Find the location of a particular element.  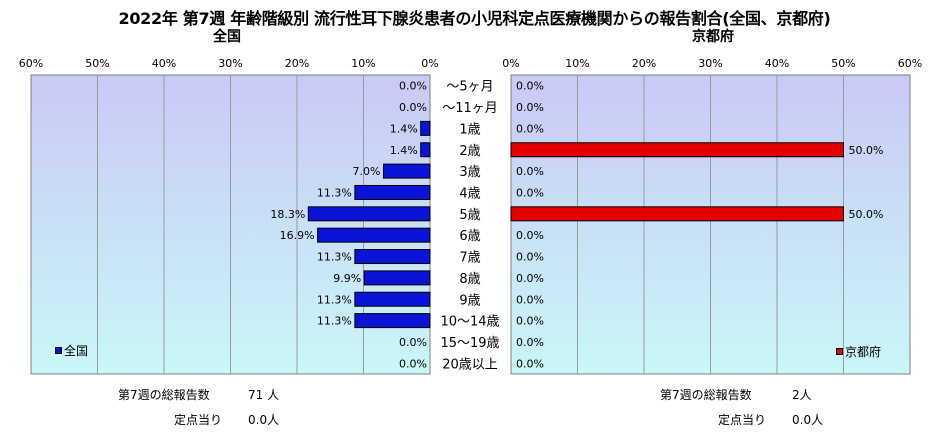

national-total-label: 第7週の総報告数 is located at coordinates (164, 395).